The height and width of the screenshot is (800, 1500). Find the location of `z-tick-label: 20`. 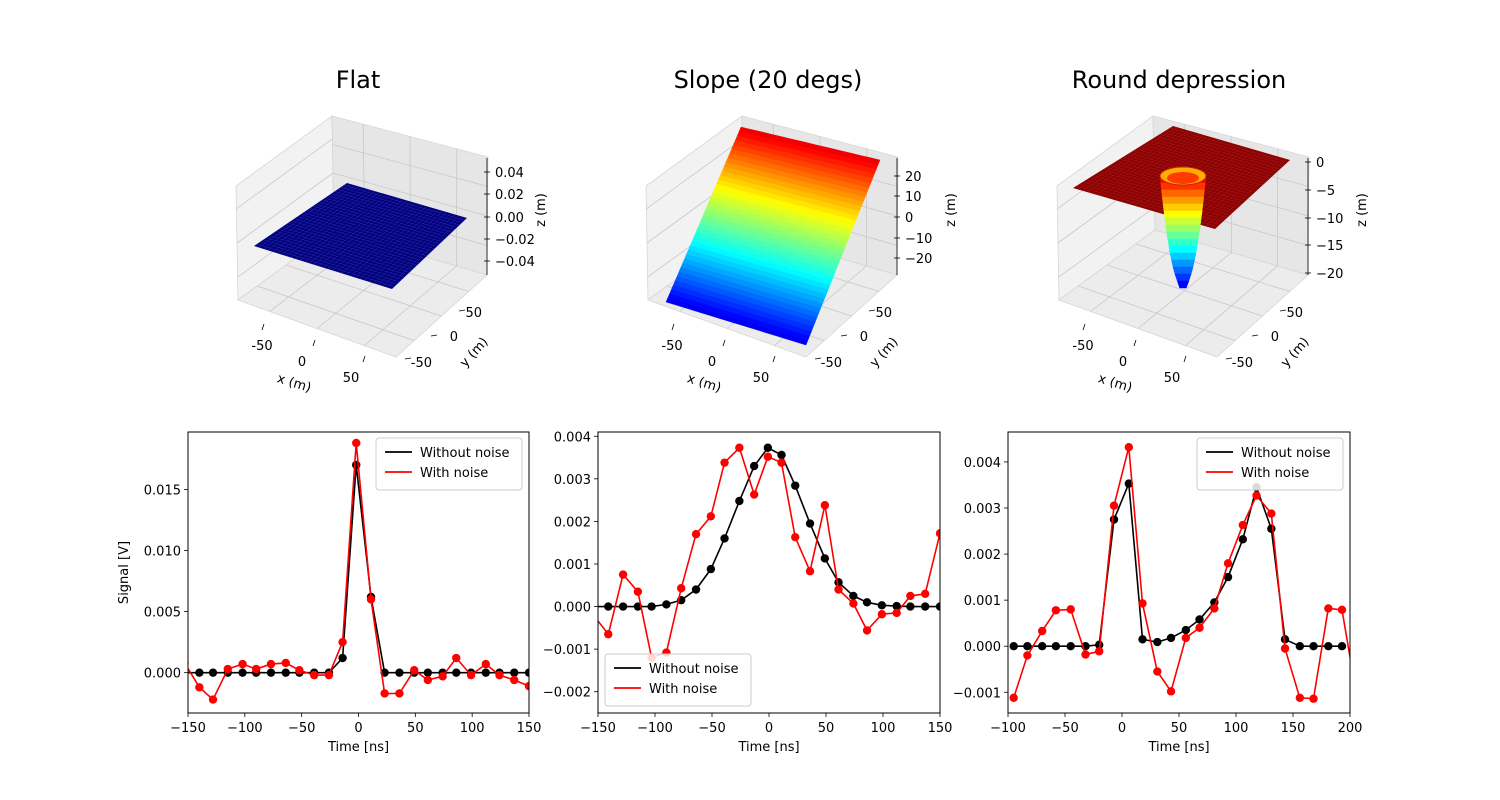

z-tick-label: 20 is located at coordinates (913, 177).